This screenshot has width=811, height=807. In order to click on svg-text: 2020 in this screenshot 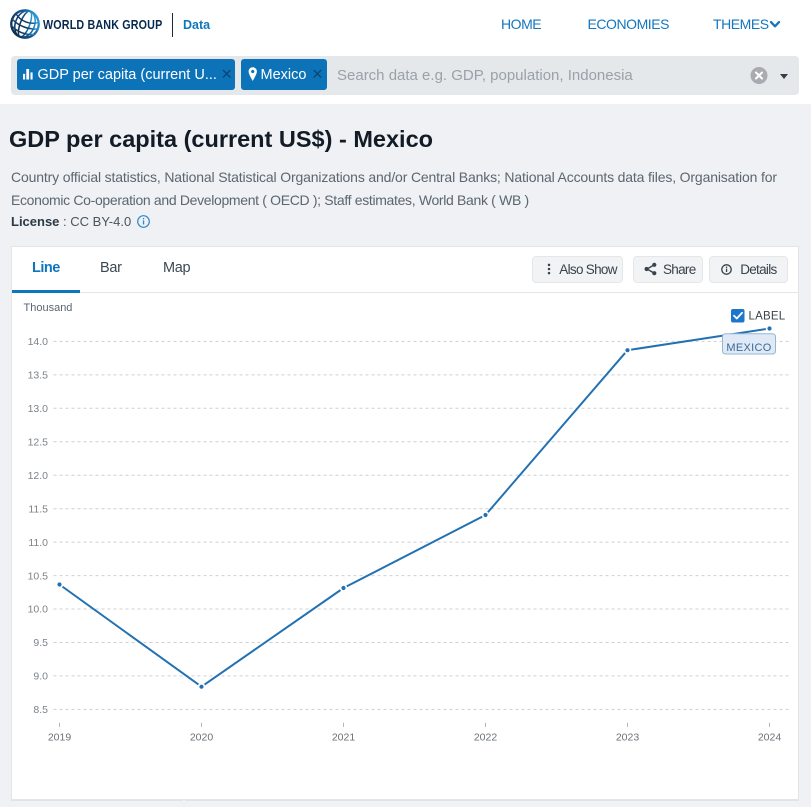, I will do `click(201, 738)`.